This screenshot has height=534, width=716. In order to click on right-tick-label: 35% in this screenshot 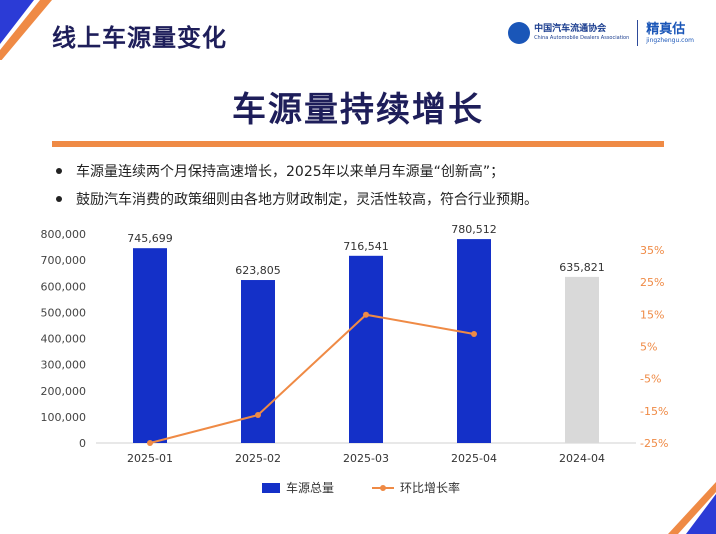, I will do `click(652, 250)`.